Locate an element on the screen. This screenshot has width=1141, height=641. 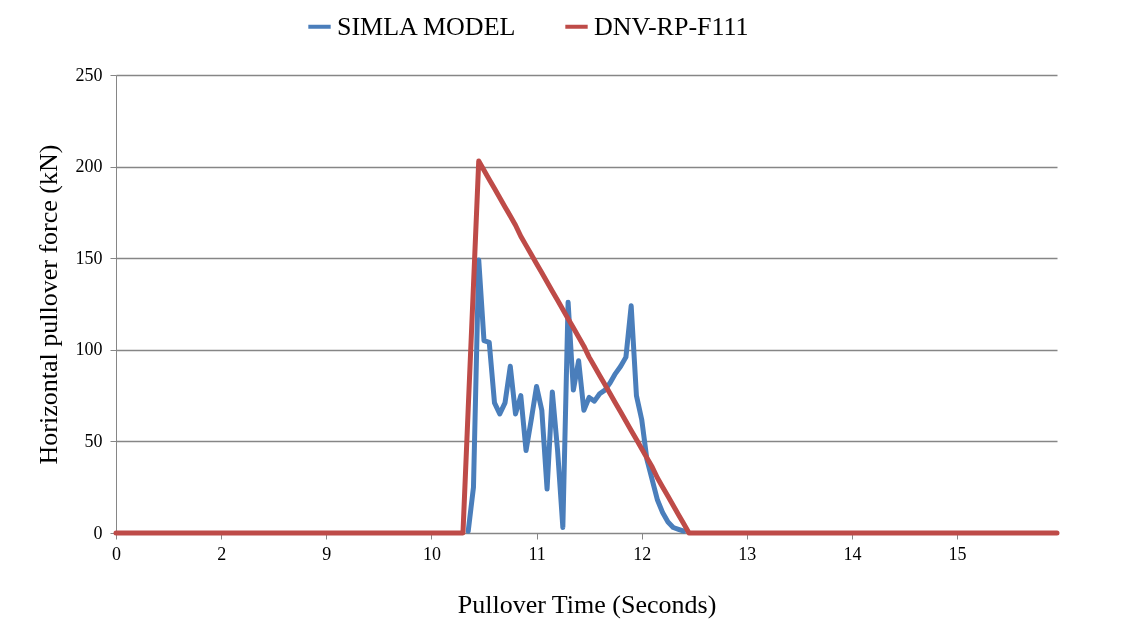
x-tick-label: 12 is located at coordinates (642, 553).